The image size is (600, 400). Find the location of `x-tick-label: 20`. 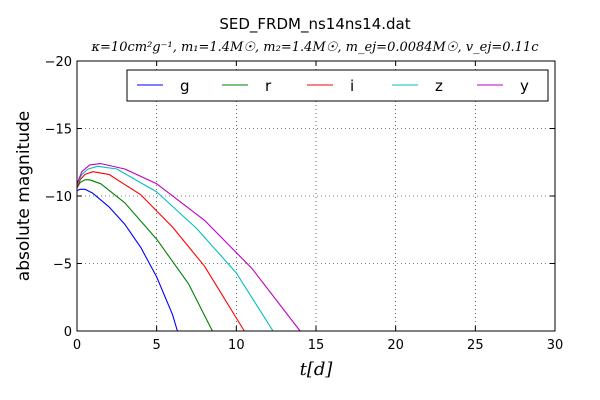

x-tick-label: 20 is located at coordinates (395, 345).